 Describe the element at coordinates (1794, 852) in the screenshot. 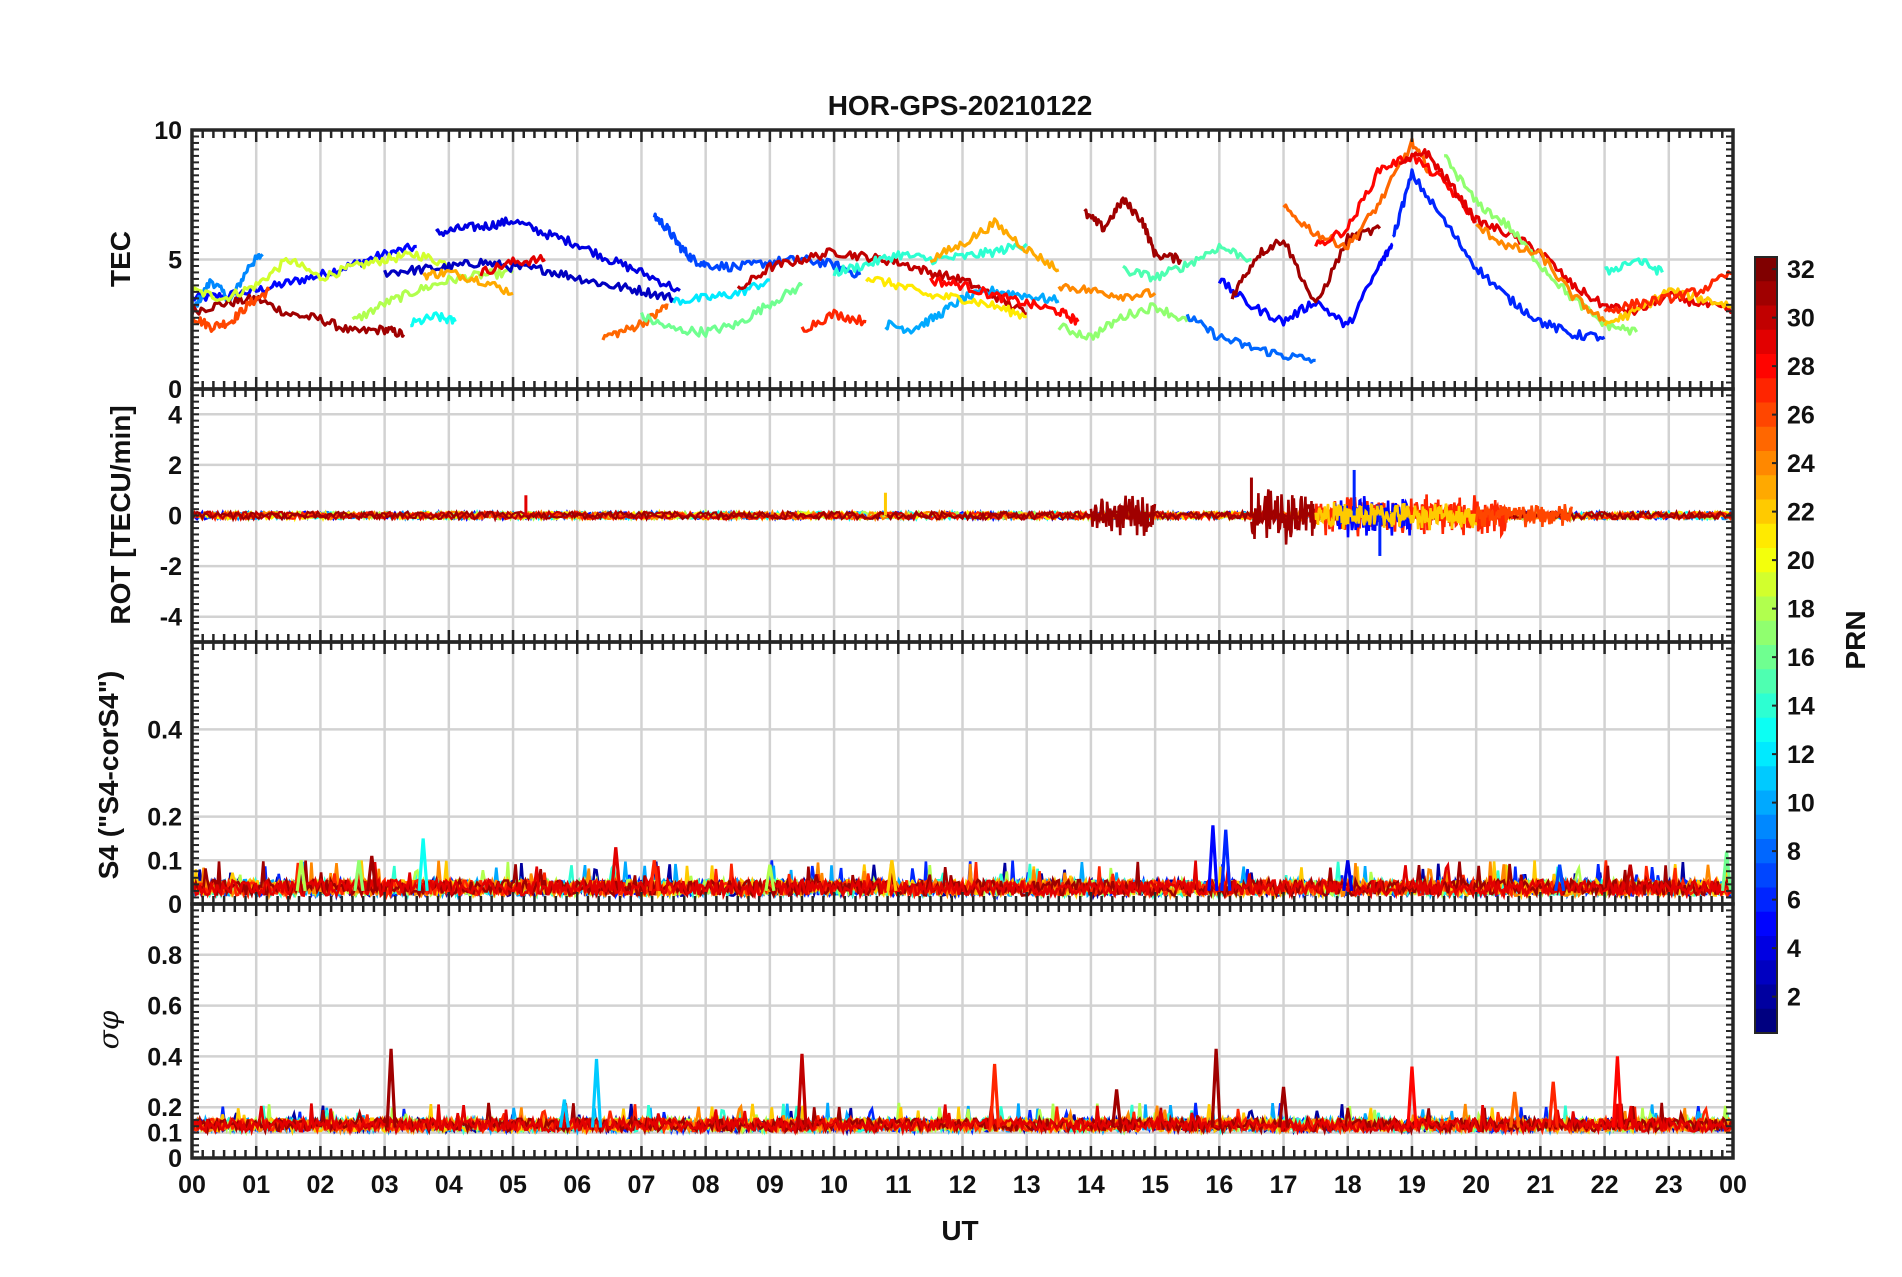

I see `colorbar-tick-label: 8` at that location.